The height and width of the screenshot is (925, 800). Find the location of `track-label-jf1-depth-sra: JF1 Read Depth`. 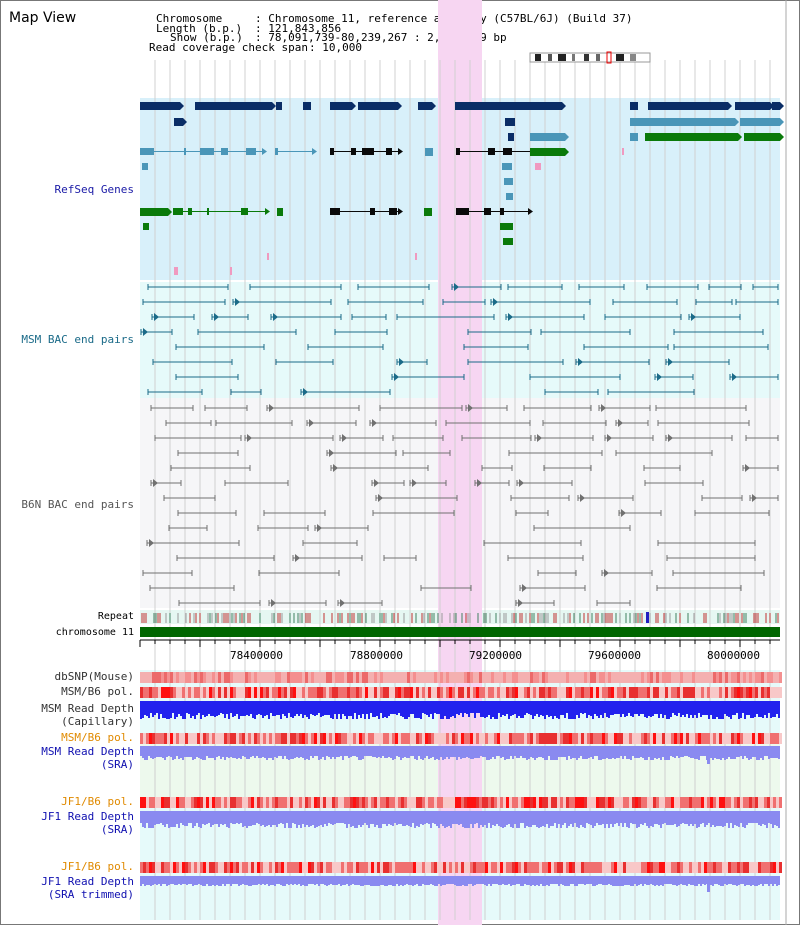

track-label-jf1-depth-sra: JF1 Read Depth is located at coordinates (87, 816).